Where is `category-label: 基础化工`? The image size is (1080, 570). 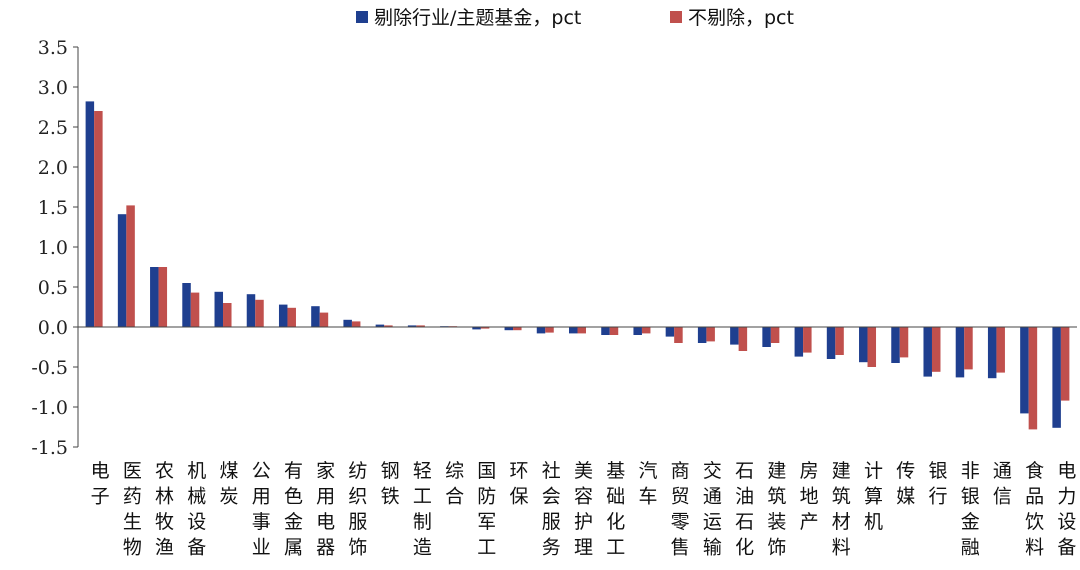 category-label: 基础化工 is located at coordinates (615, 509).